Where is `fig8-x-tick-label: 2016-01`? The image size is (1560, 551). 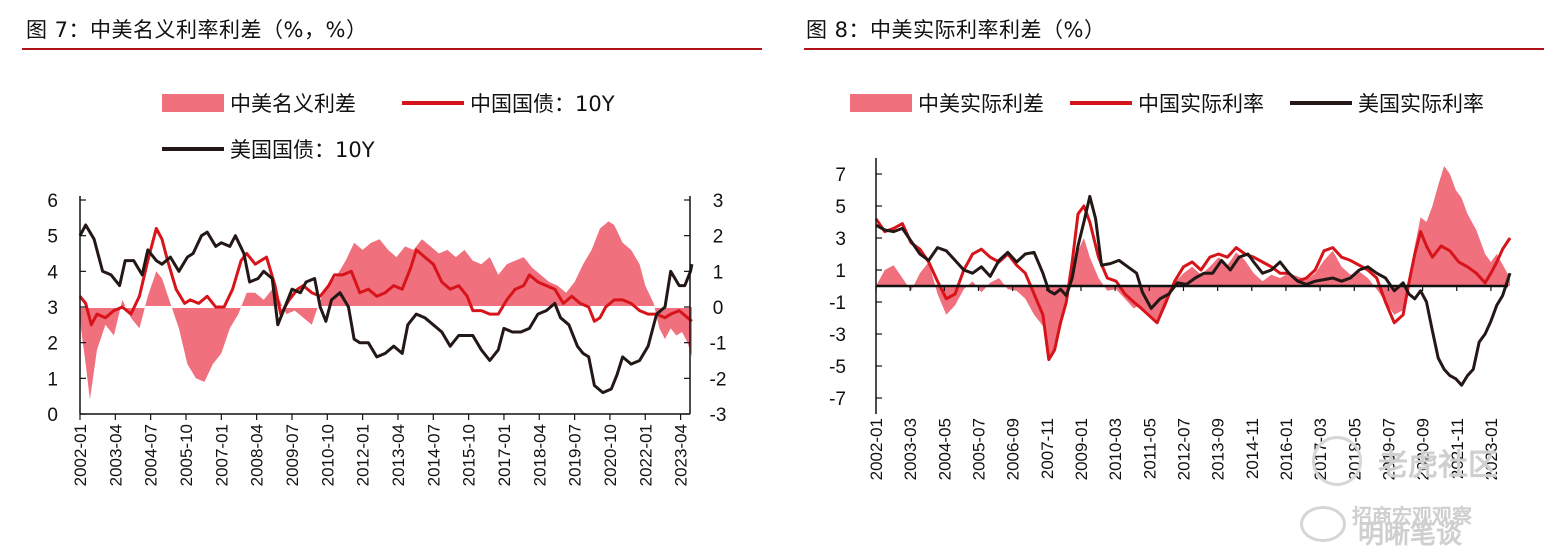
fig8-x-tick-label: 2016-01 is located at coordinates (1286, 449).